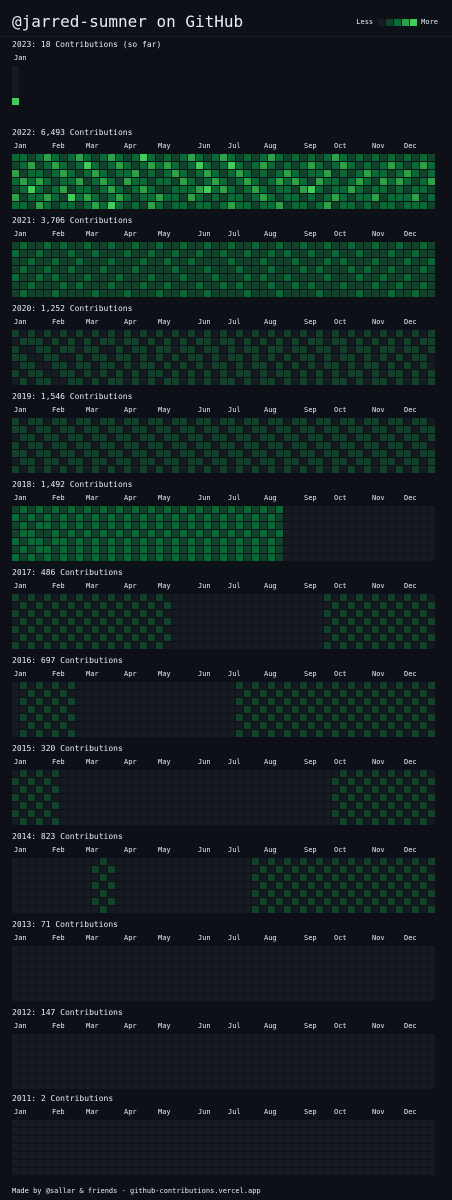  Describe the element at coordinates (226, 360) in the screenshot. I see `contribution-grid` at that location.